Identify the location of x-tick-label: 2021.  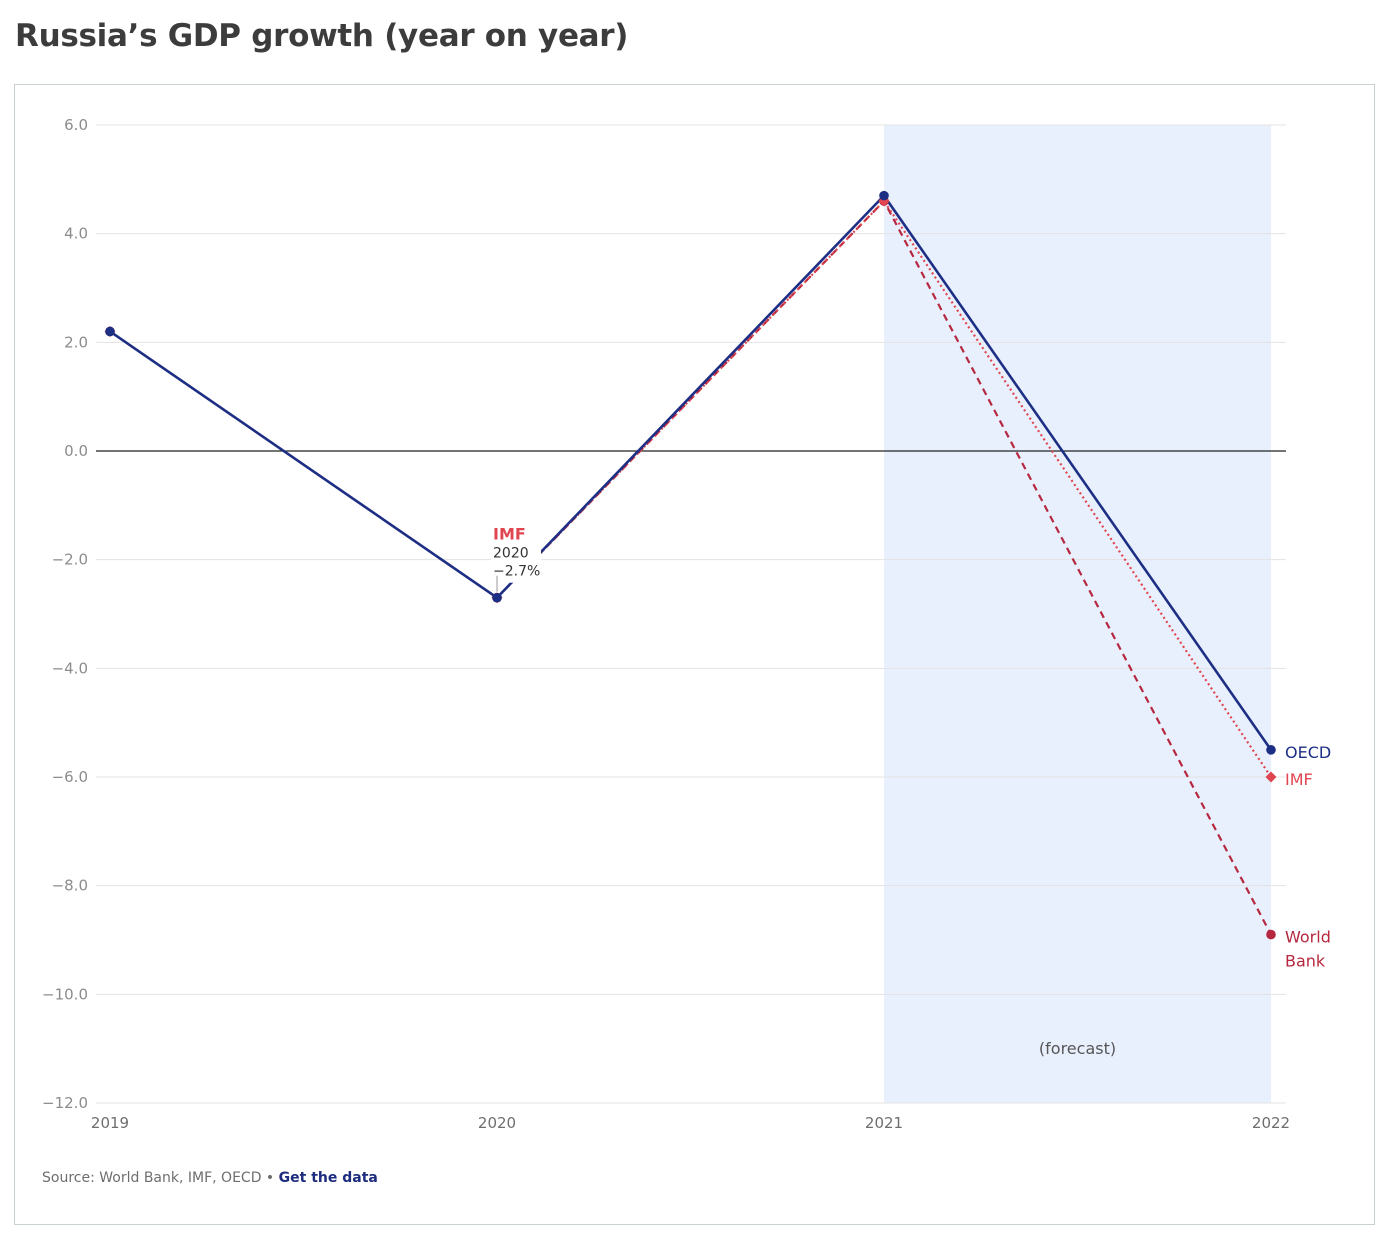
(884, 1123).